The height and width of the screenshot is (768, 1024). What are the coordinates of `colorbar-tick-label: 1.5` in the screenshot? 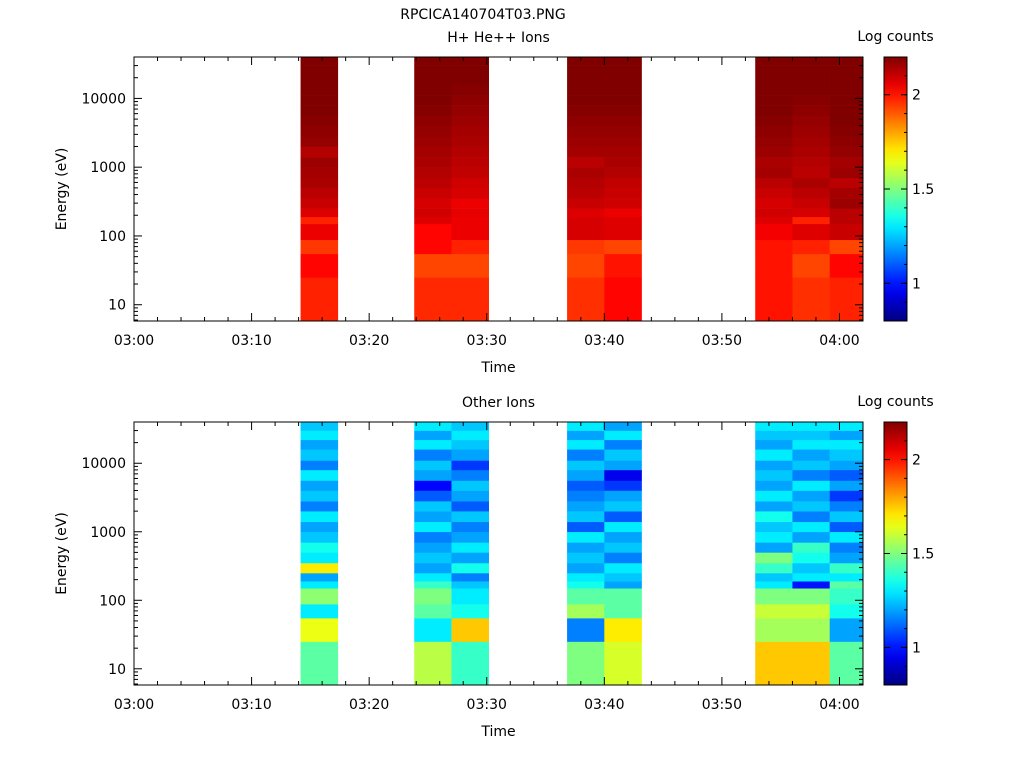 It's located at (923, 555).